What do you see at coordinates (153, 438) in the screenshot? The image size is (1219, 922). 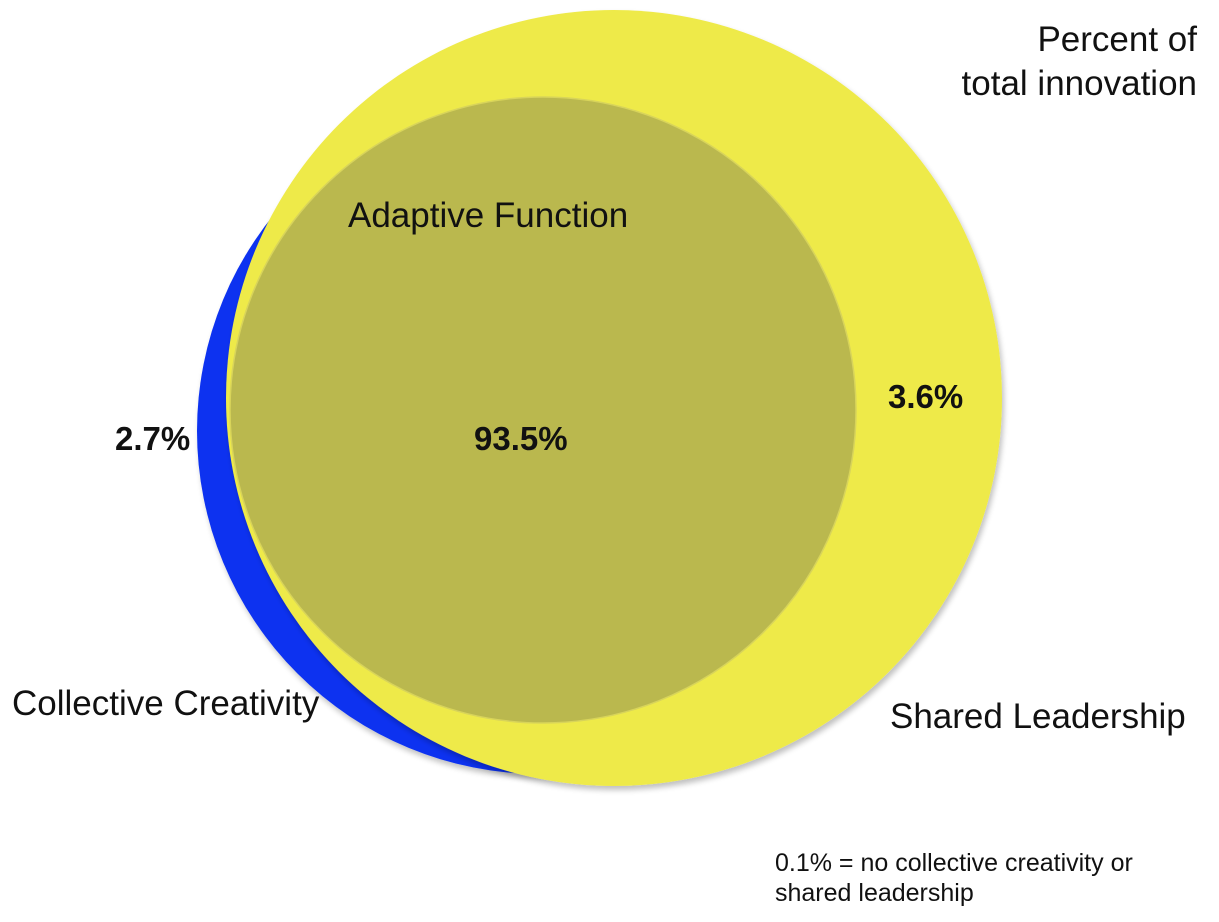 I see `collective-only-percent: 2.7%` at bounding box center [153, 438].